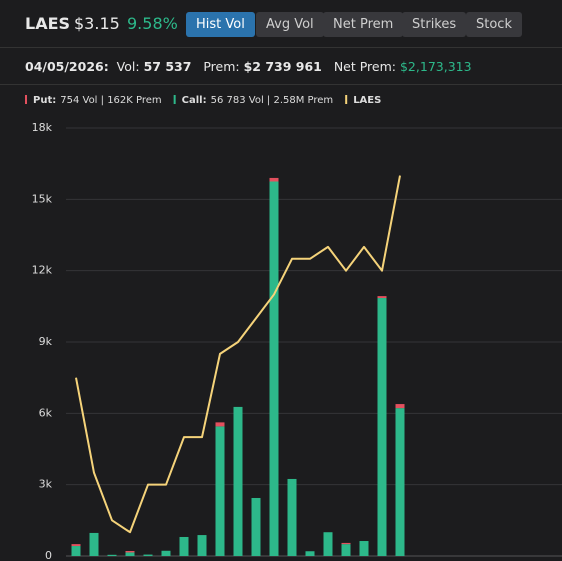 This screenshot has height=561, width=562. I want to click on label: Prem:, so click(221, 66).